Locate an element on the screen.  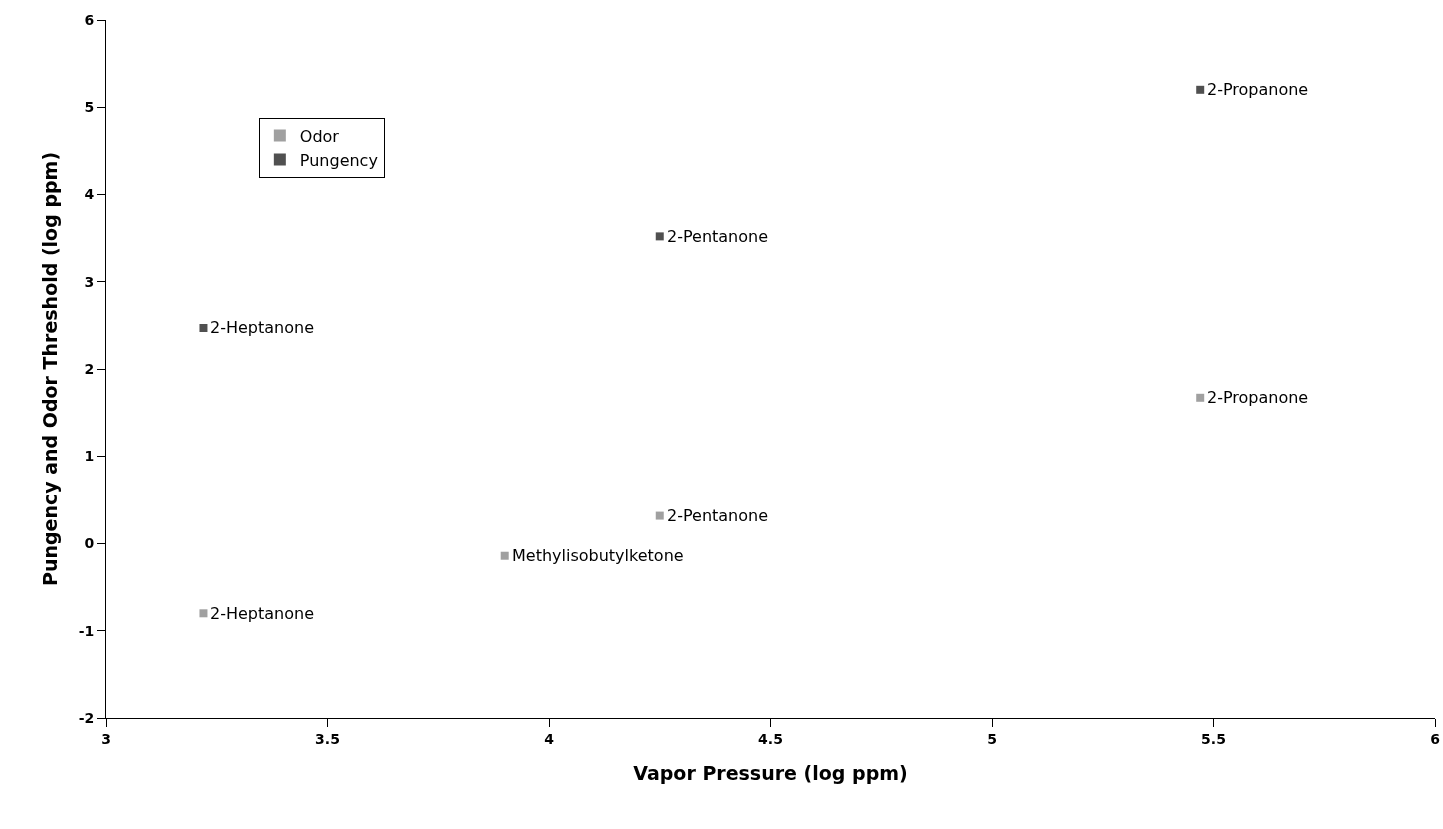
x-axis-title: Vapor Pressure (log ppm) is located at coordinates (770, 772).